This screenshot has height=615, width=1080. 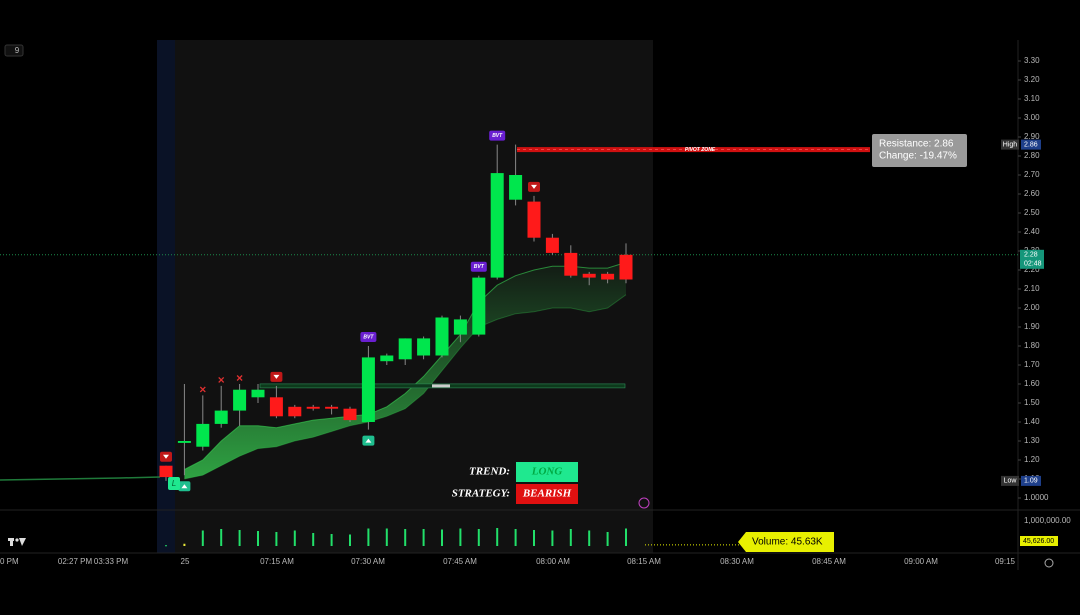 What do you see at coordinates (9, 561) in the screenshot?
I see `x-tick-label: 0 PM` at bounding box center [9, 561].